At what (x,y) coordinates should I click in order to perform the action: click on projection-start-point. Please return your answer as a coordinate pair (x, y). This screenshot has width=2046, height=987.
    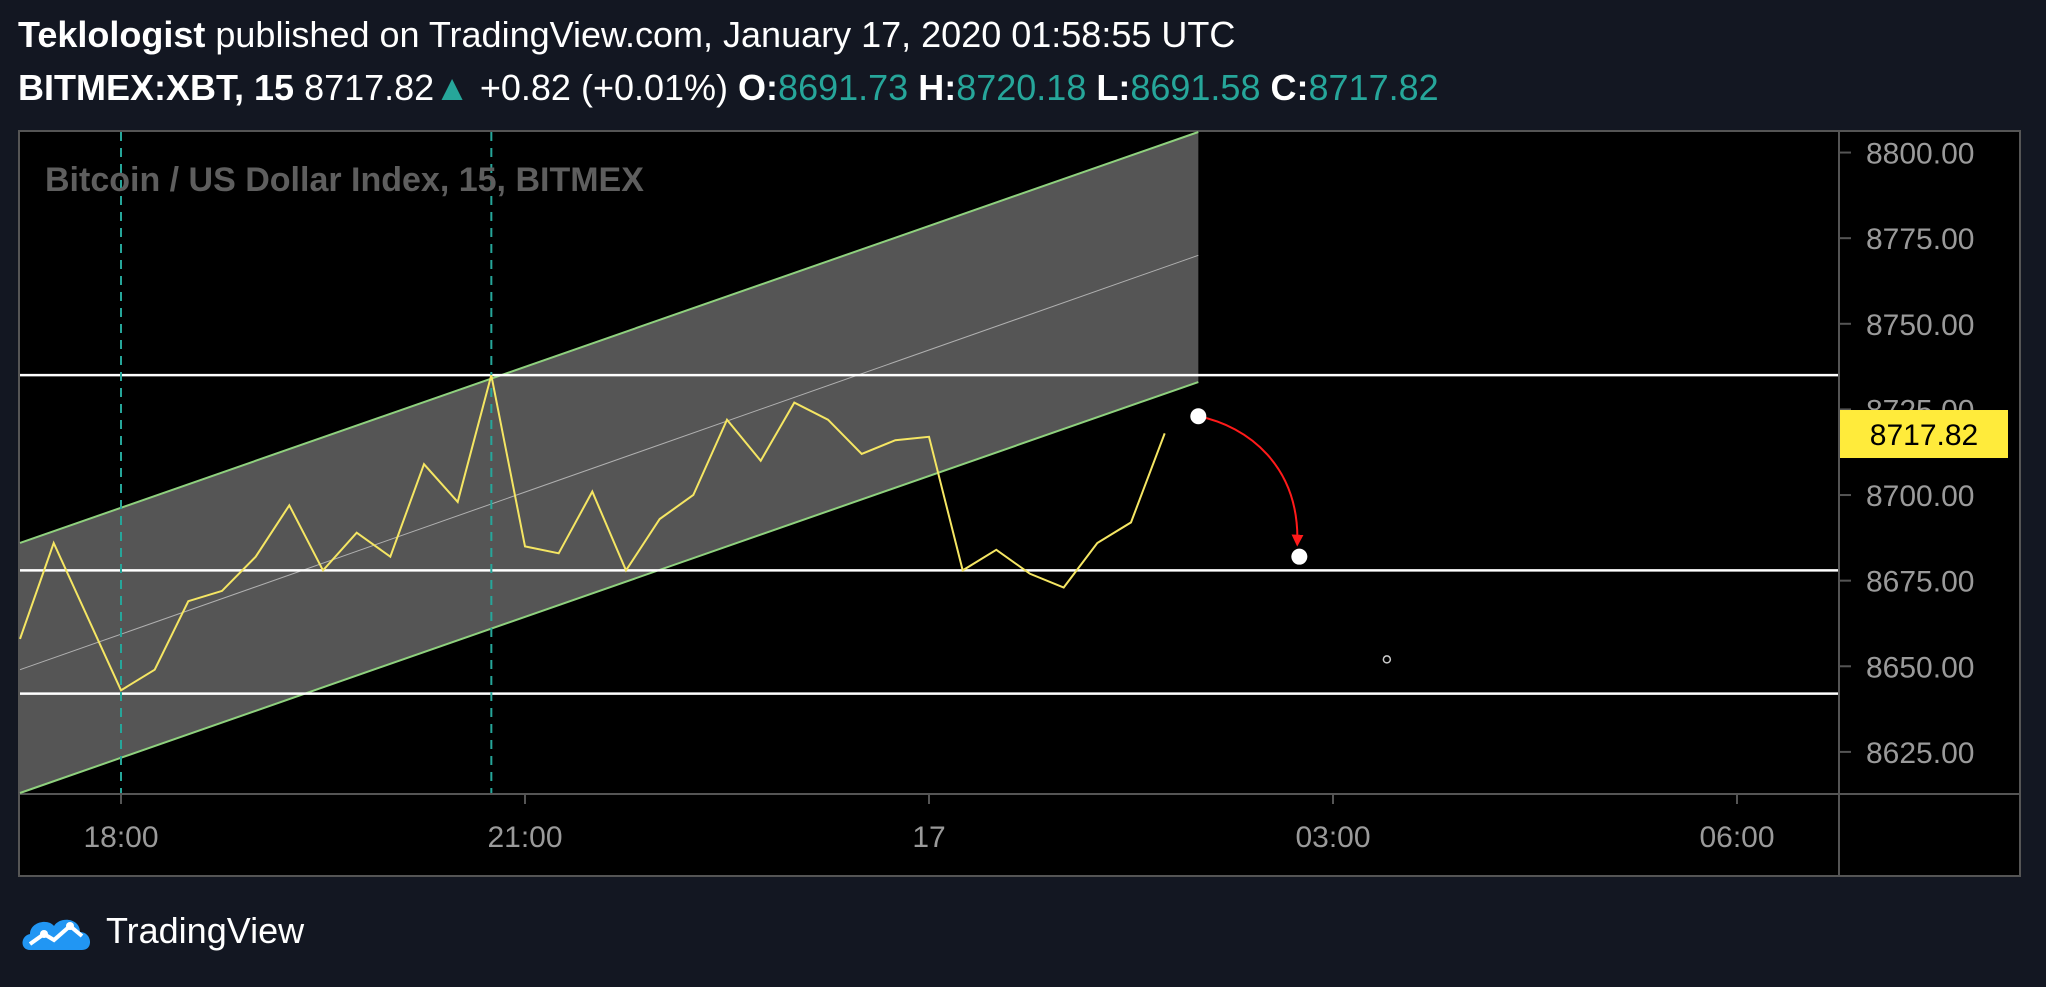
    Looking at the image, I should click on (1198, 416).